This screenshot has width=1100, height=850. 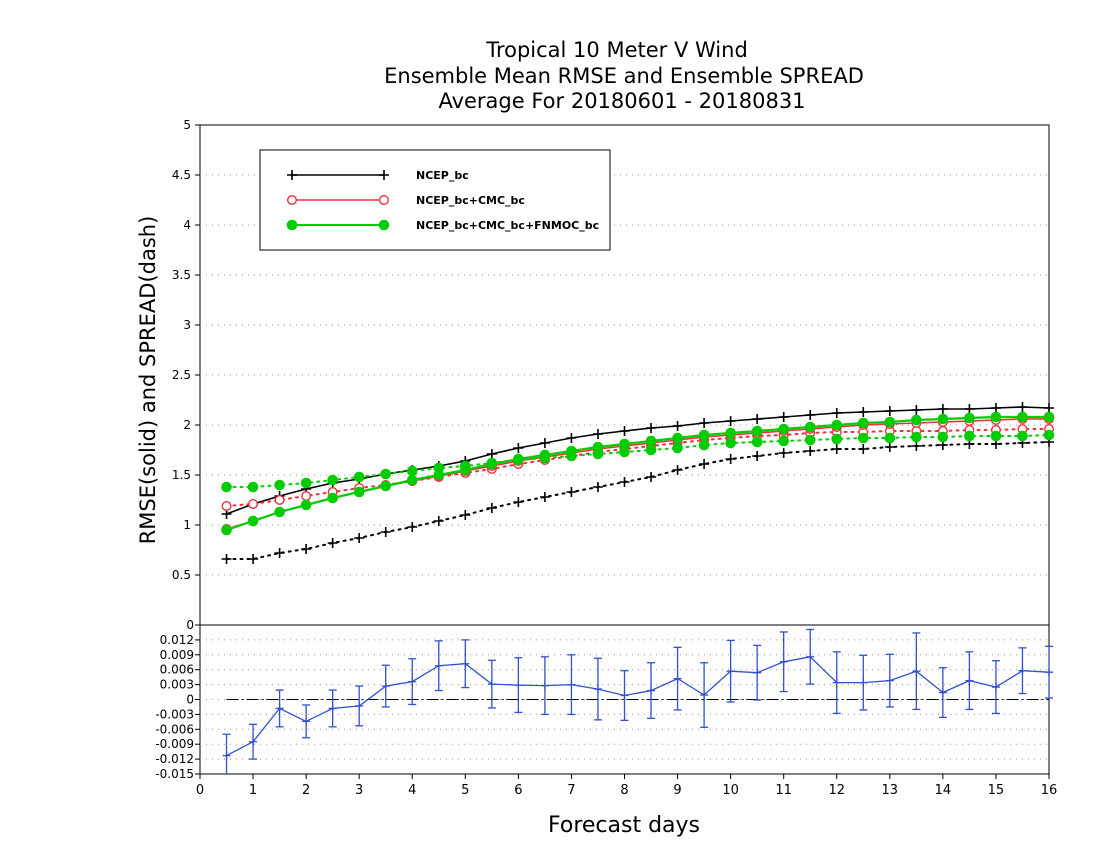 I want to click on top-y-tick-label: 1.5, so click(x=181, y=475).